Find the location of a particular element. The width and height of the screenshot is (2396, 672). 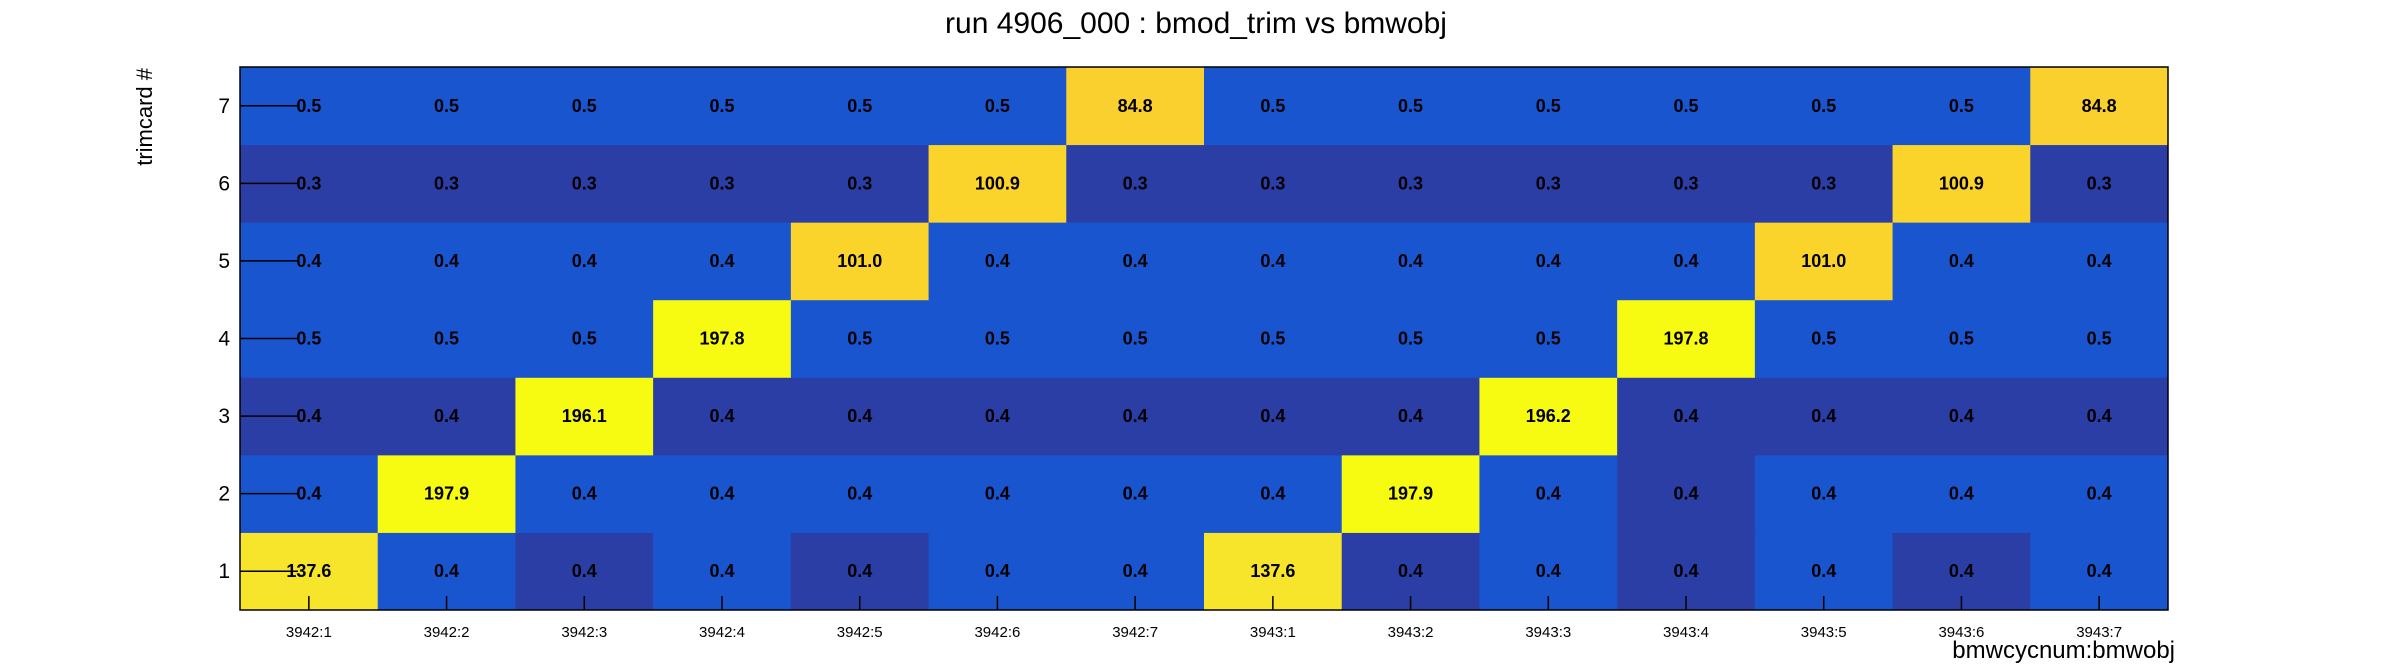

cell-value-label: 196.1 is located at coordinates (584, 416).